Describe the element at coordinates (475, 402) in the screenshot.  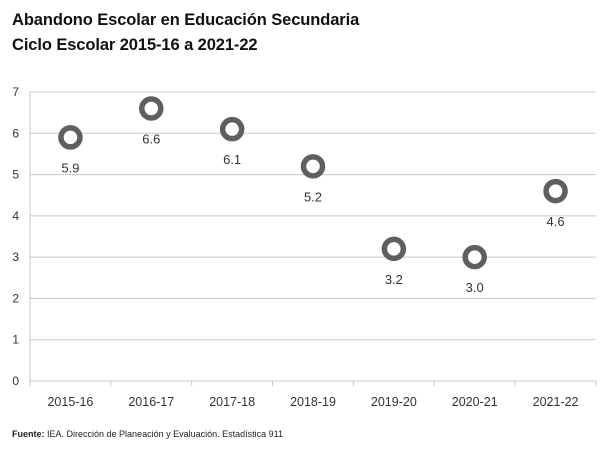
I see `x-tick-label-2020-21: 2020-21` at that location.